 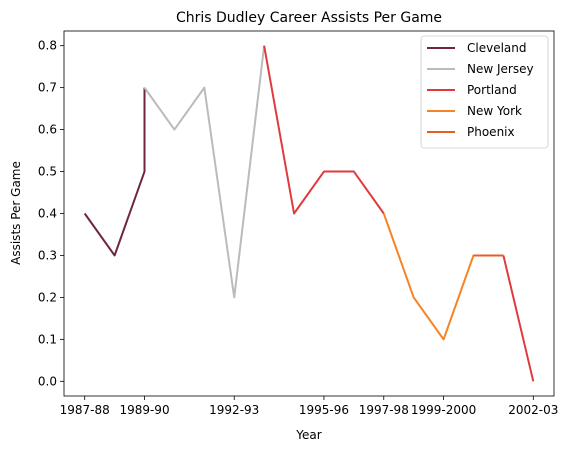 What do you see at coordinates (47, 88) in the screenshot?
I see `y-tick-label: 0.7` at bounding box center [47, 88].